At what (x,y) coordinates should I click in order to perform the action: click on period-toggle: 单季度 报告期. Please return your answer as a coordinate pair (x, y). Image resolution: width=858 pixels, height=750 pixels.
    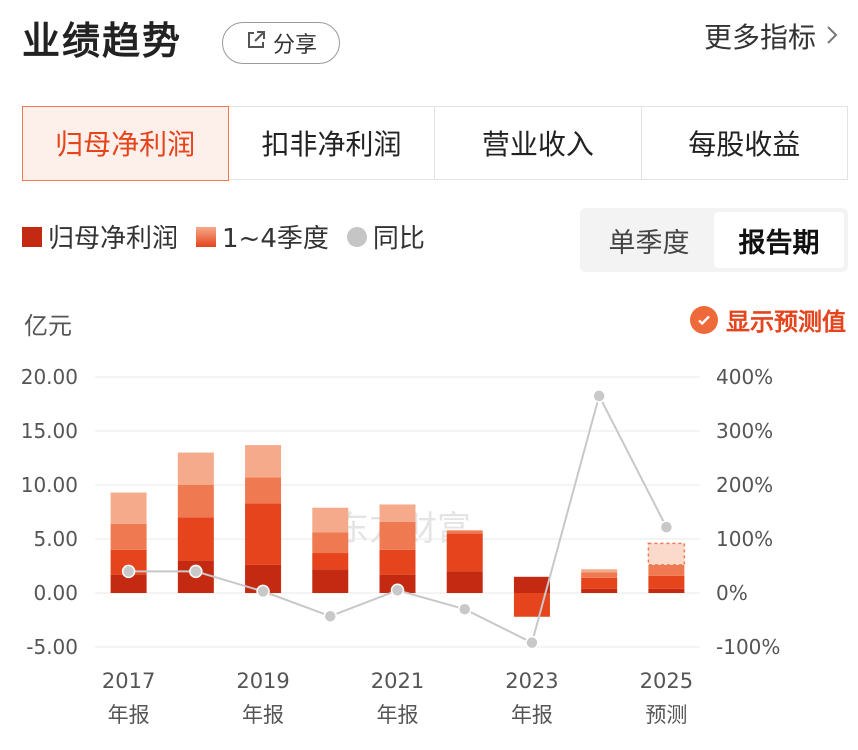
    Looking at the image, I should click on (714, 240).